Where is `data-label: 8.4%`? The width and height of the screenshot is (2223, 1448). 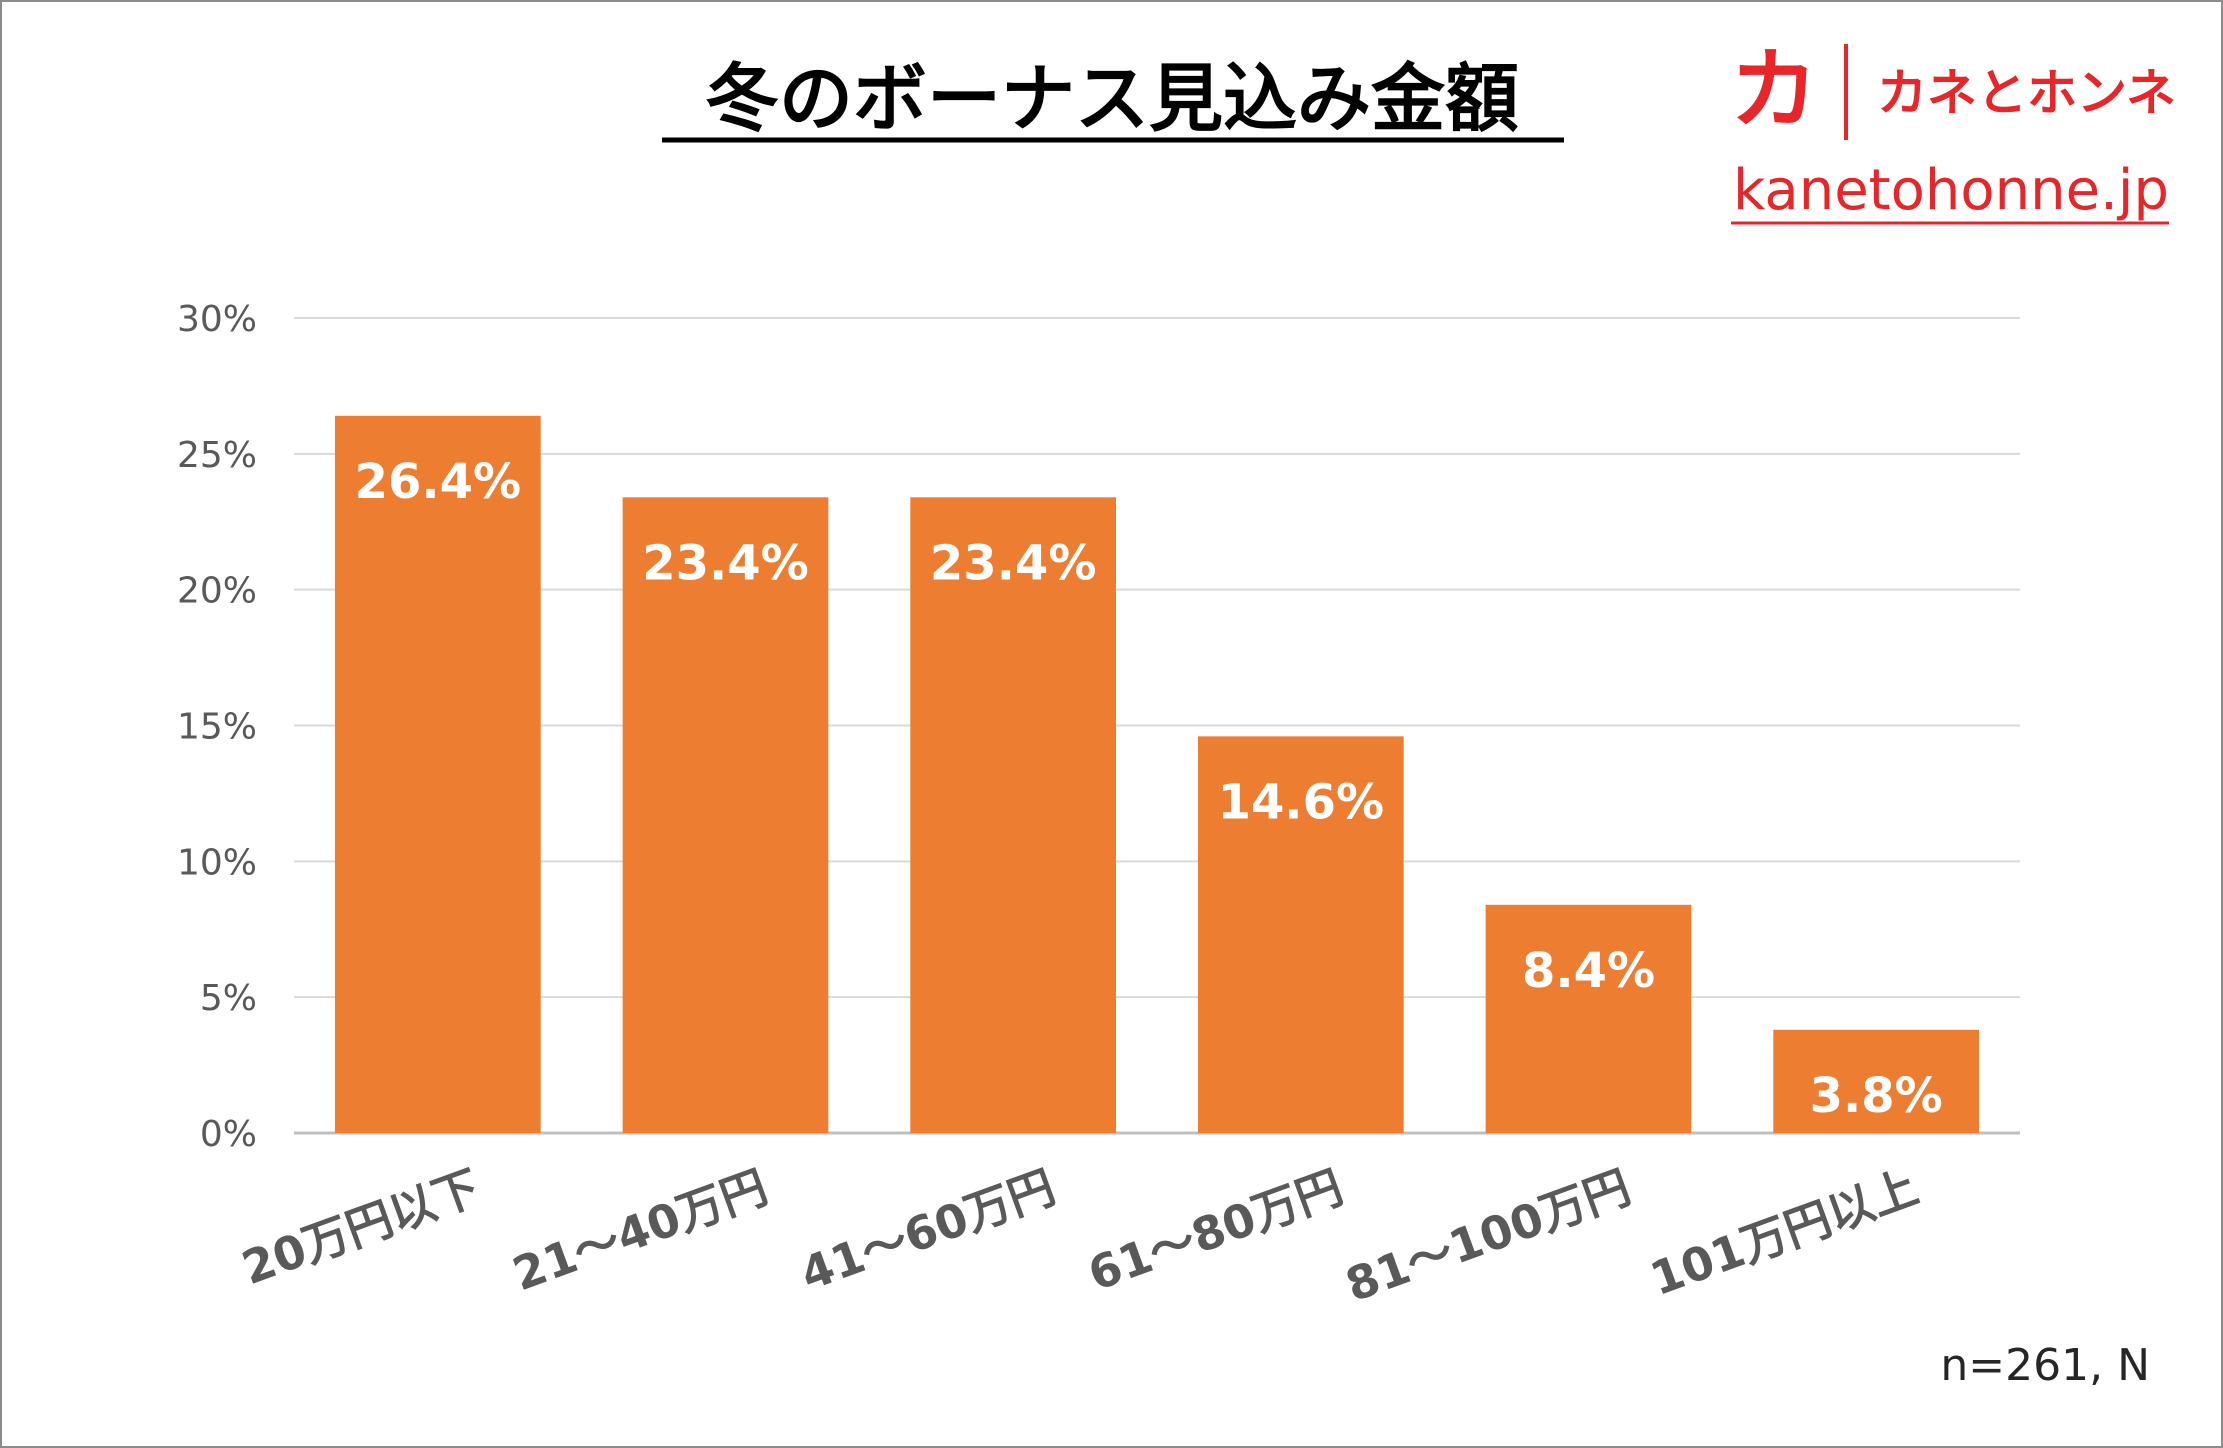
data-label: 8.4% is located at coordinates (1588, 971).